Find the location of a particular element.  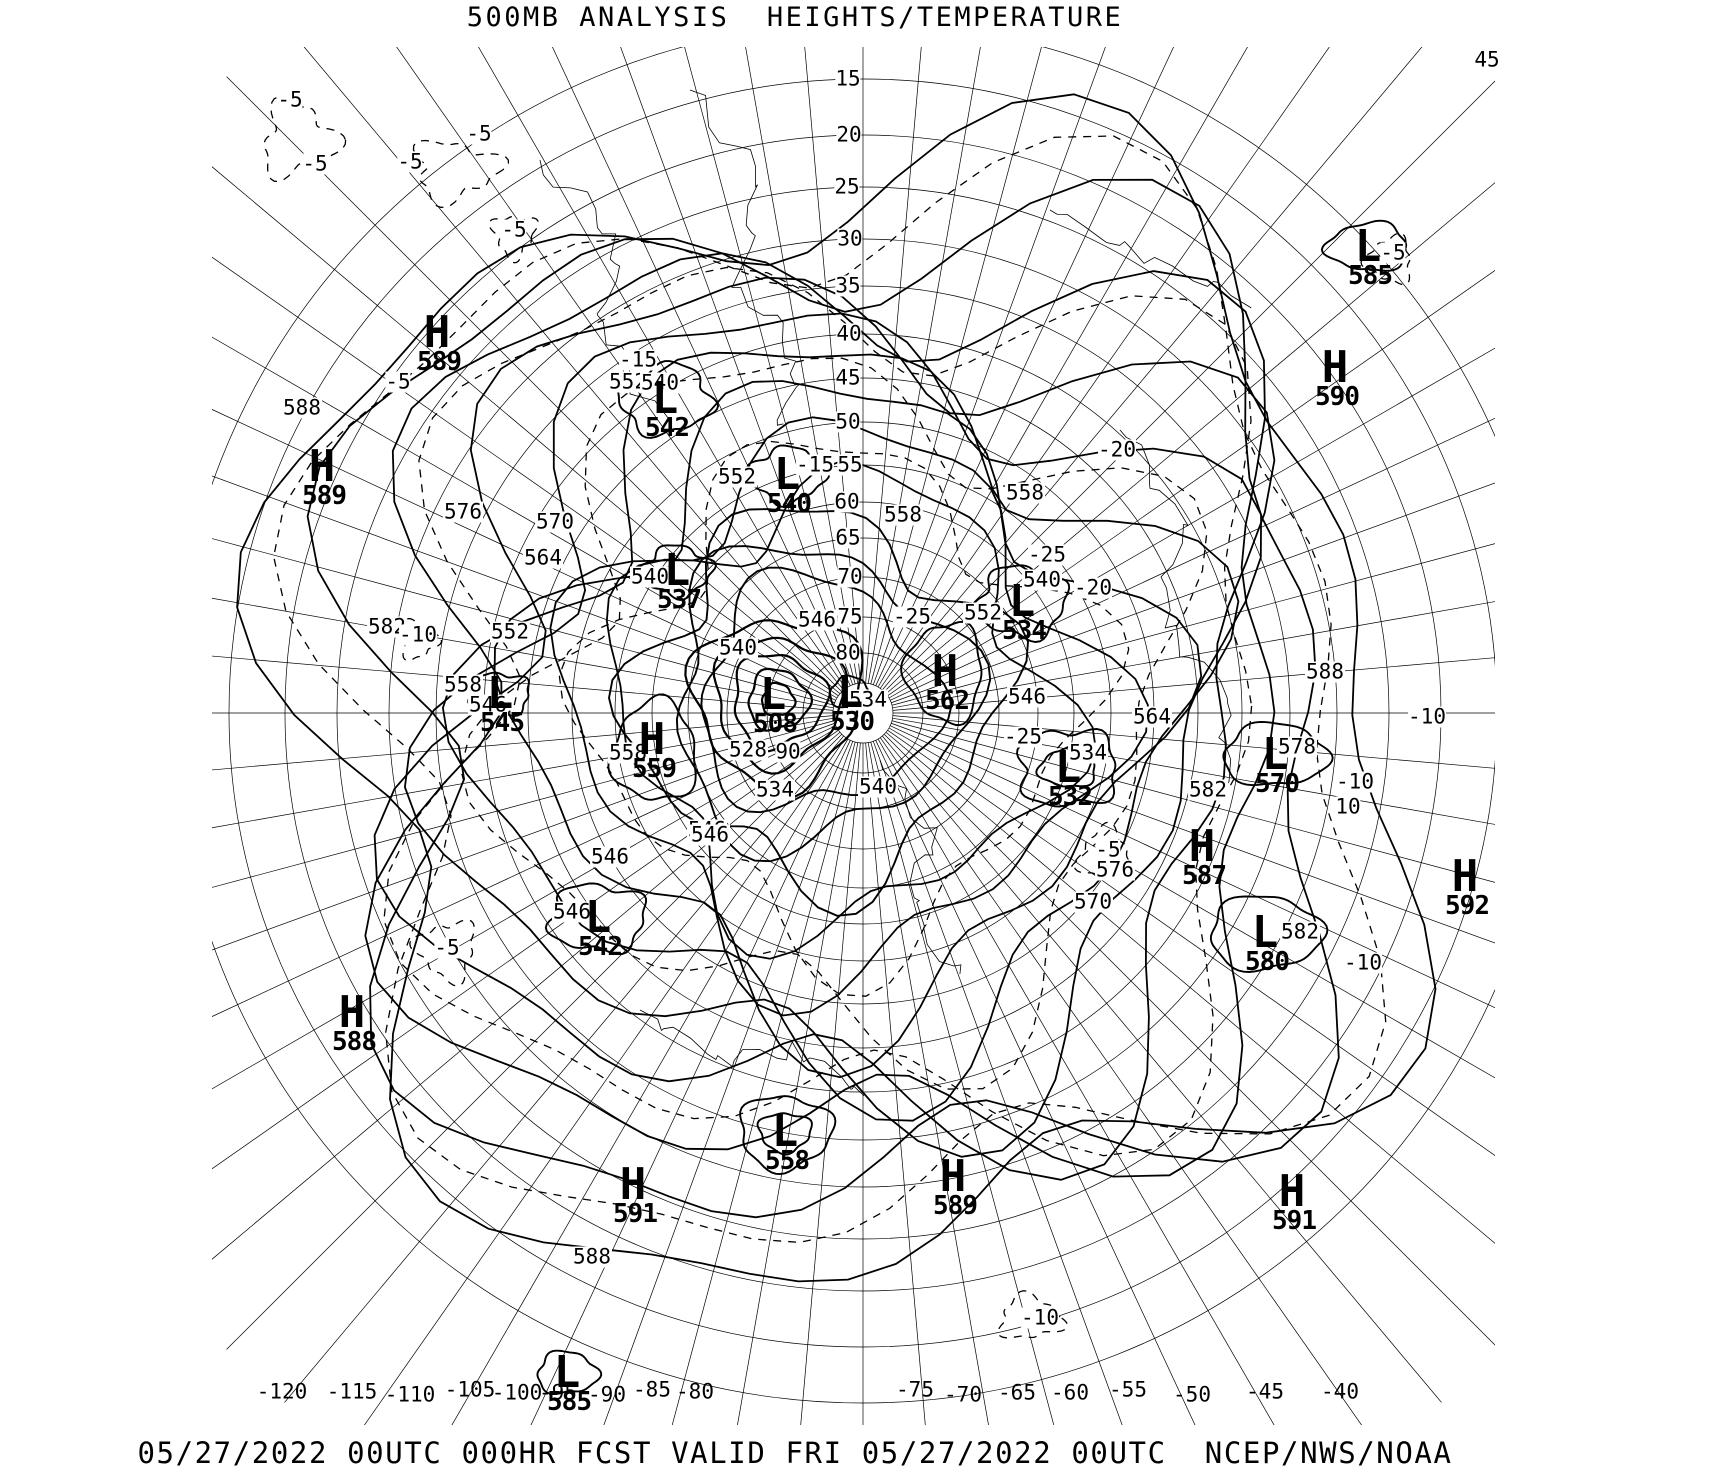

longitude-label: -45 is located at coordinates (1265, 1391).